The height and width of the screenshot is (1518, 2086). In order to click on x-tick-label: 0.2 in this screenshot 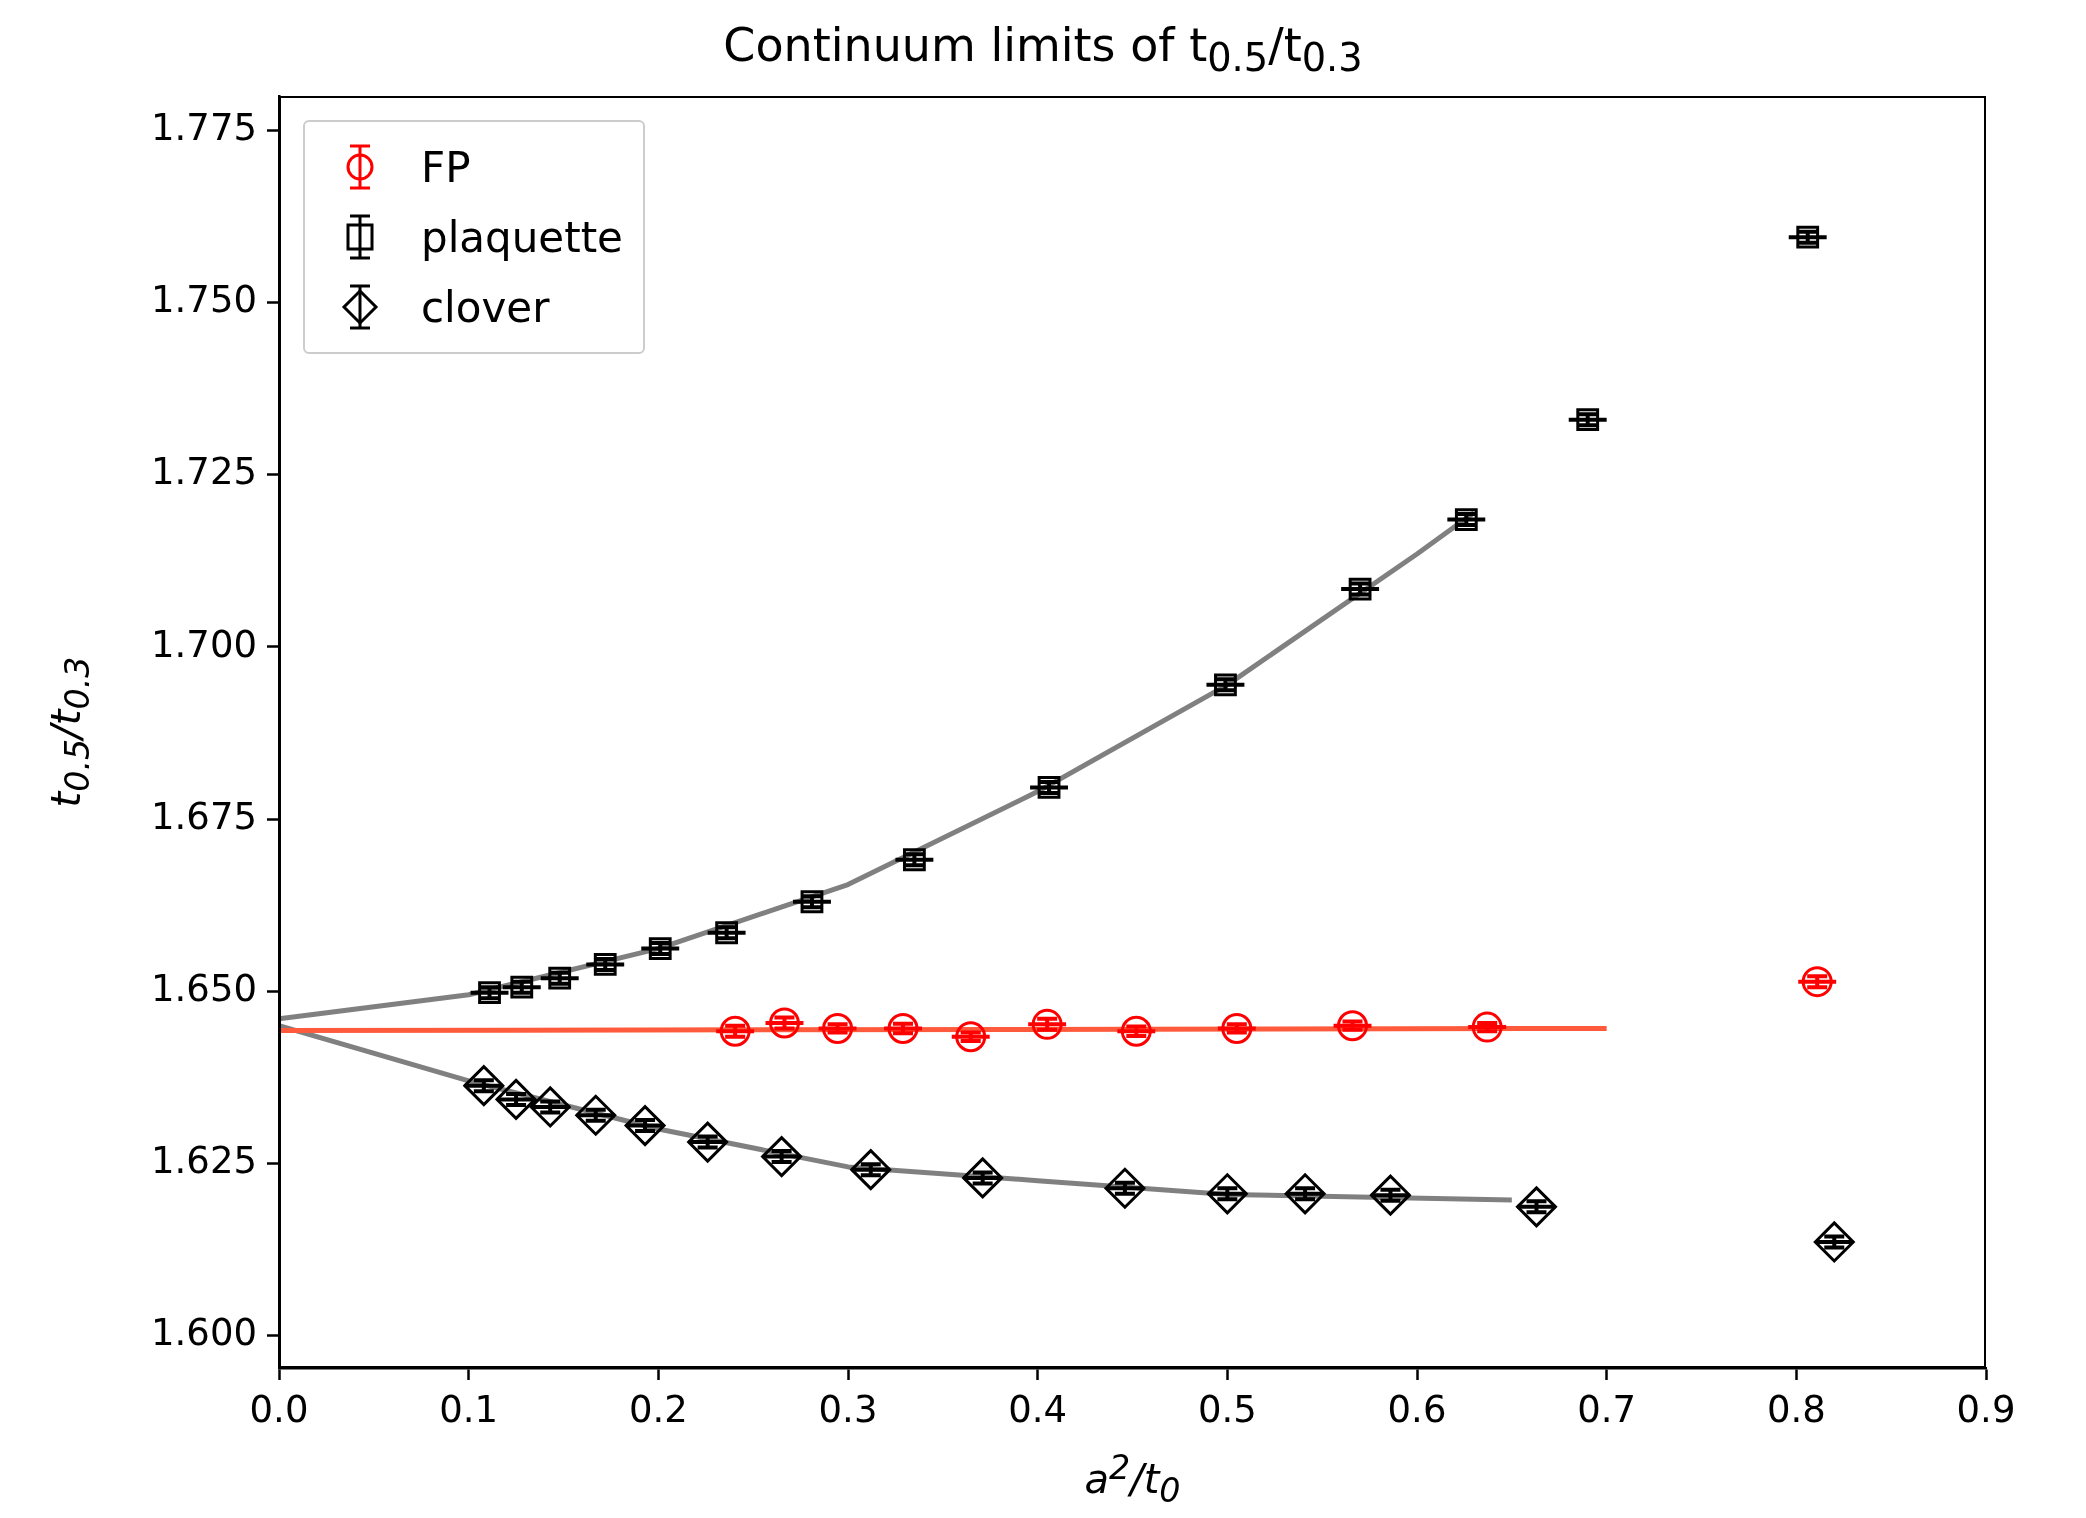, I will do `click(658, 1409)`.